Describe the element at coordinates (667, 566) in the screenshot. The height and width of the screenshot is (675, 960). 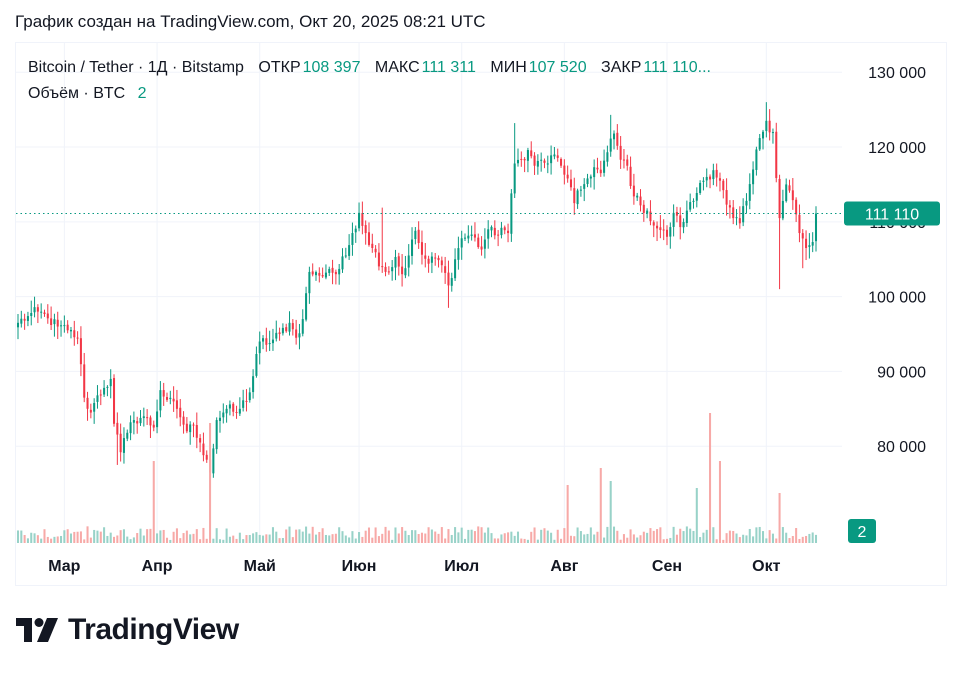
I see `x-tick-label: Сен` at that location.